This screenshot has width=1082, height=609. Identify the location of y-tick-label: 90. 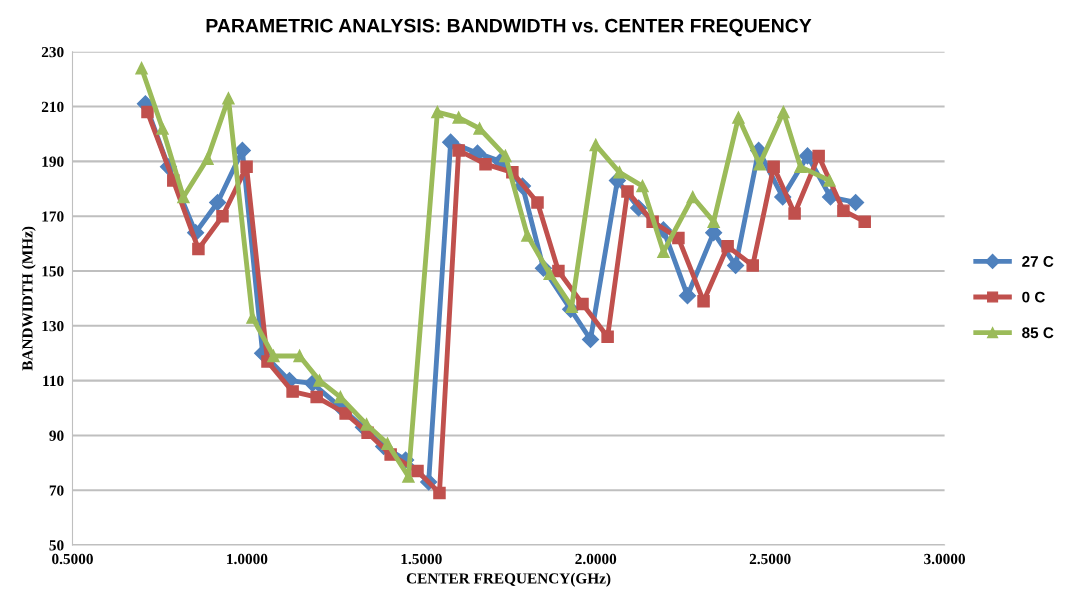
(56, 435).